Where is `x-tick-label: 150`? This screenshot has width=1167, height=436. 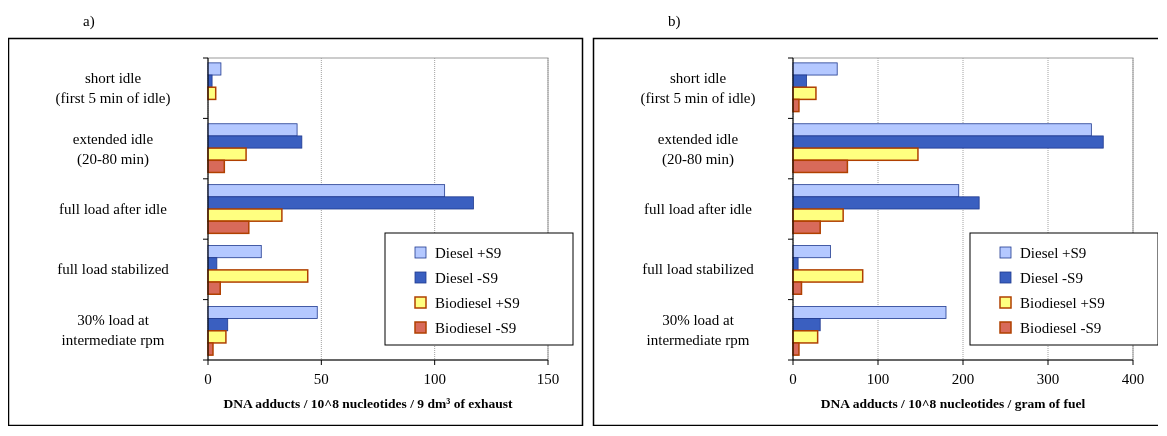 x-tick-label: 150 is located at coordinates (548, 379).